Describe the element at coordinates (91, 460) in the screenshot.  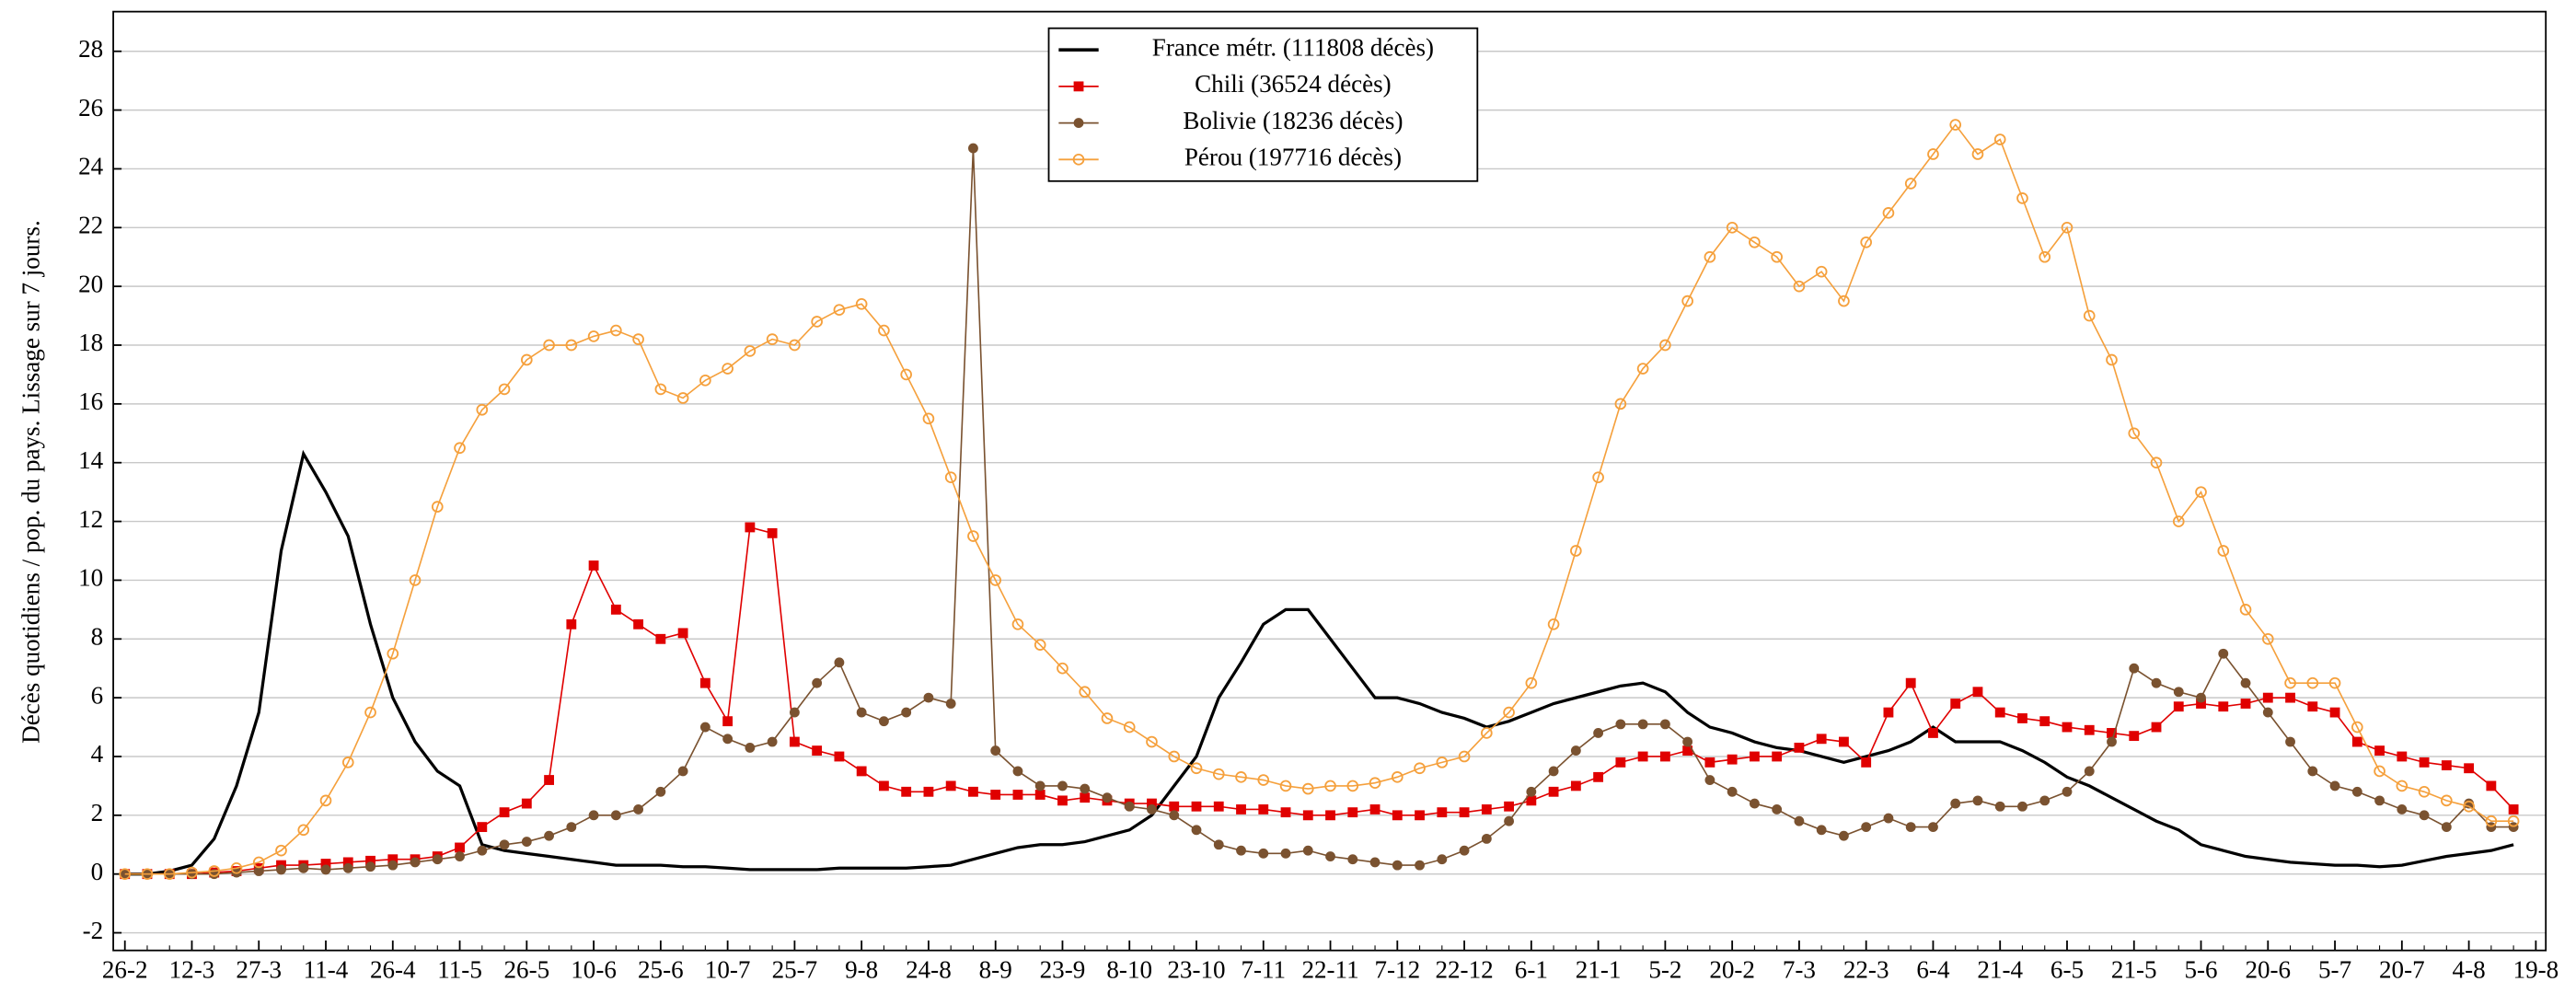
I see `y-tick-label: 14` at that location.